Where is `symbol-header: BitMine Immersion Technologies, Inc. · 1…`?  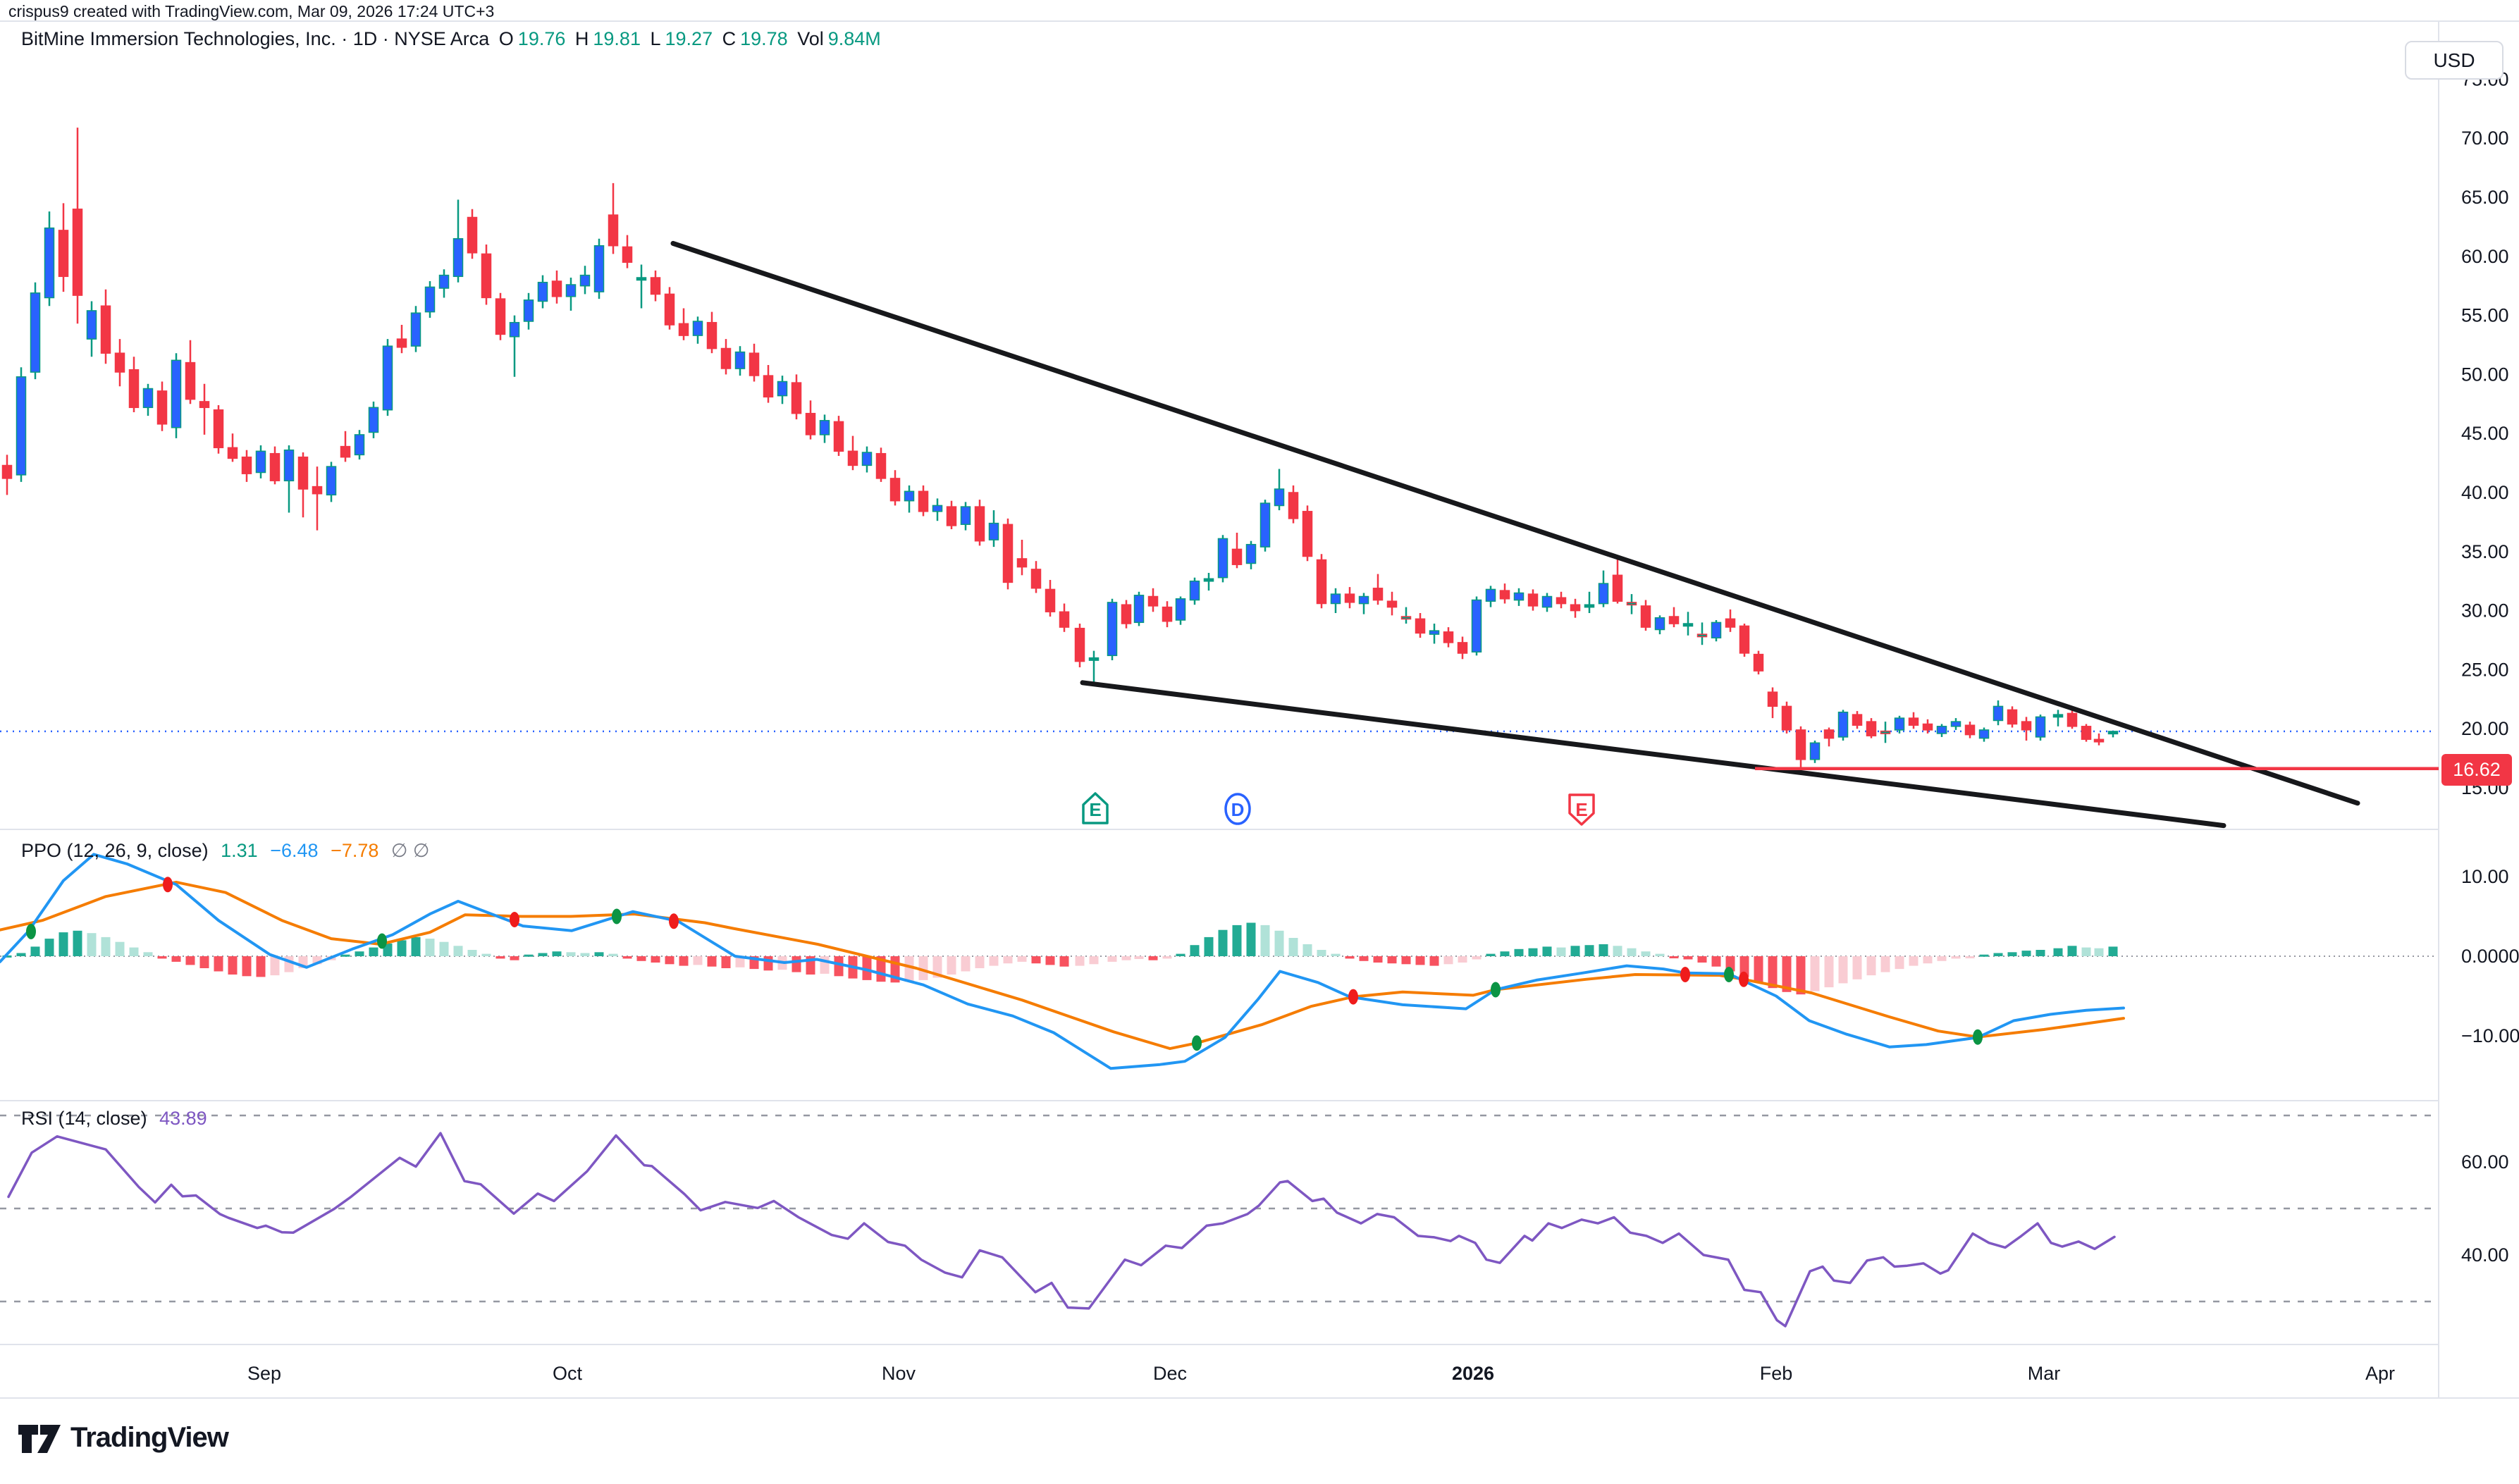 symbol-header: BitMine Immersion Technologies, Inc. · 1… is located at coordinates (453, 39).